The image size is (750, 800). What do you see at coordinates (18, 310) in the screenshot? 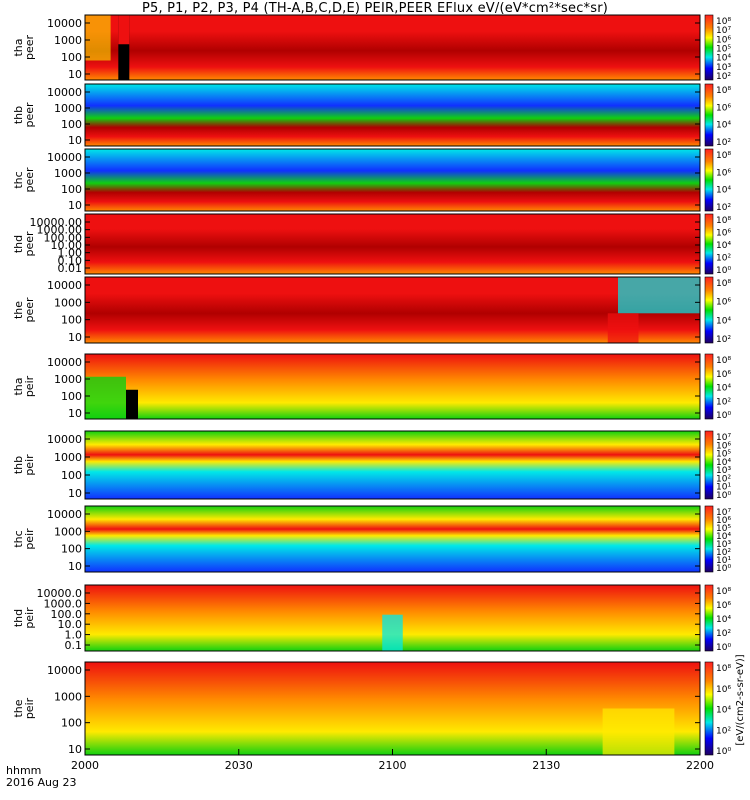
I see `y-axis-label: the` at bounding box center [18, 310].